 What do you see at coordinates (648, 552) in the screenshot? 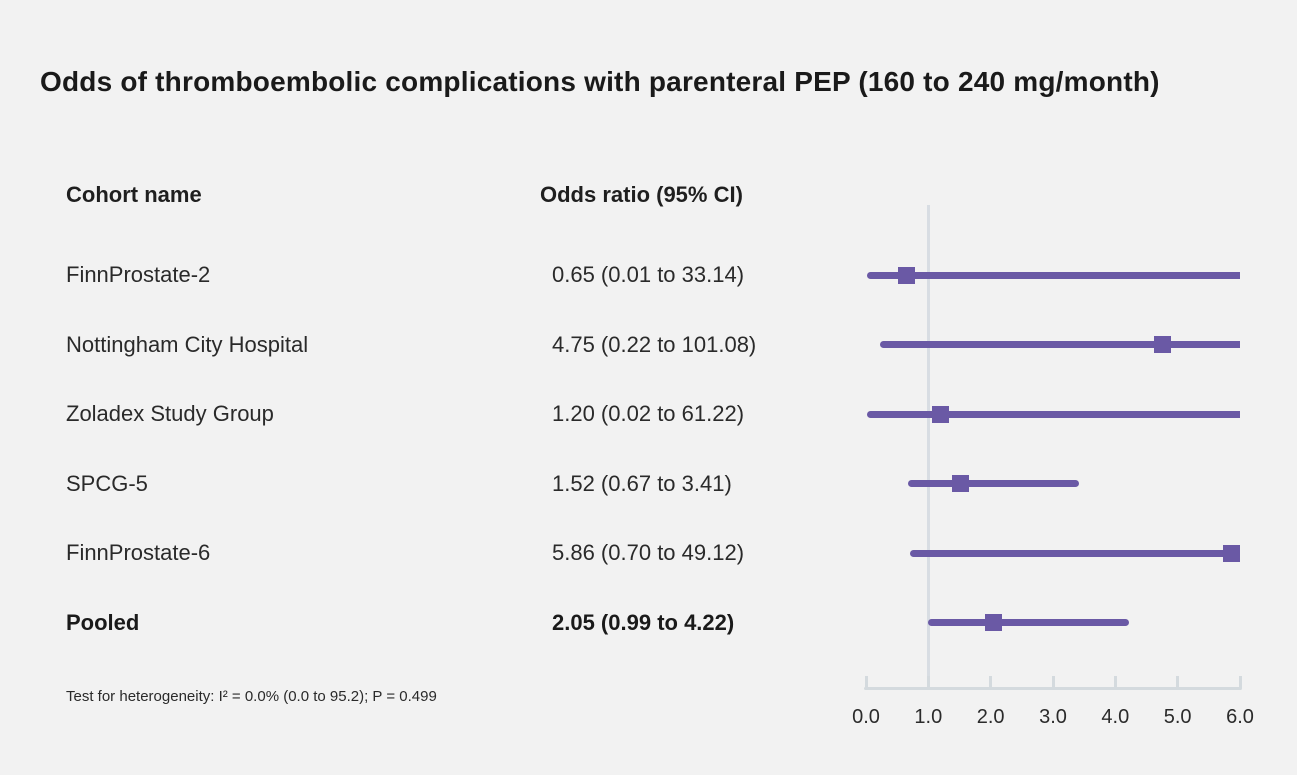
I see `odds-ratio-value: 5.86 (0.70 to 49.12)` at bounding box center [648, 552].